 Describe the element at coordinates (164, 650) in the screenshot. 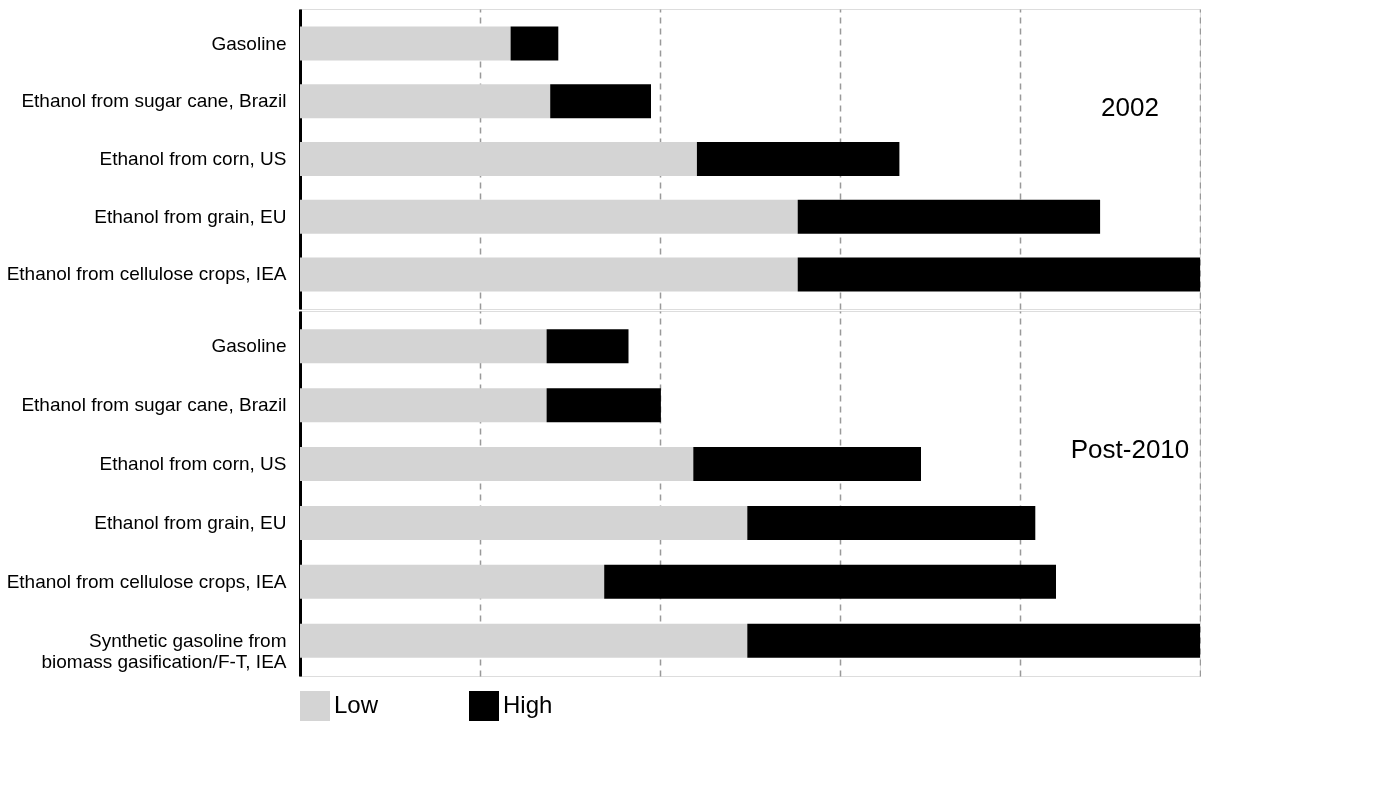

I see `y-tick-label: Synthetic gasoline from biomass gasification/F-T, IEA` at that location.